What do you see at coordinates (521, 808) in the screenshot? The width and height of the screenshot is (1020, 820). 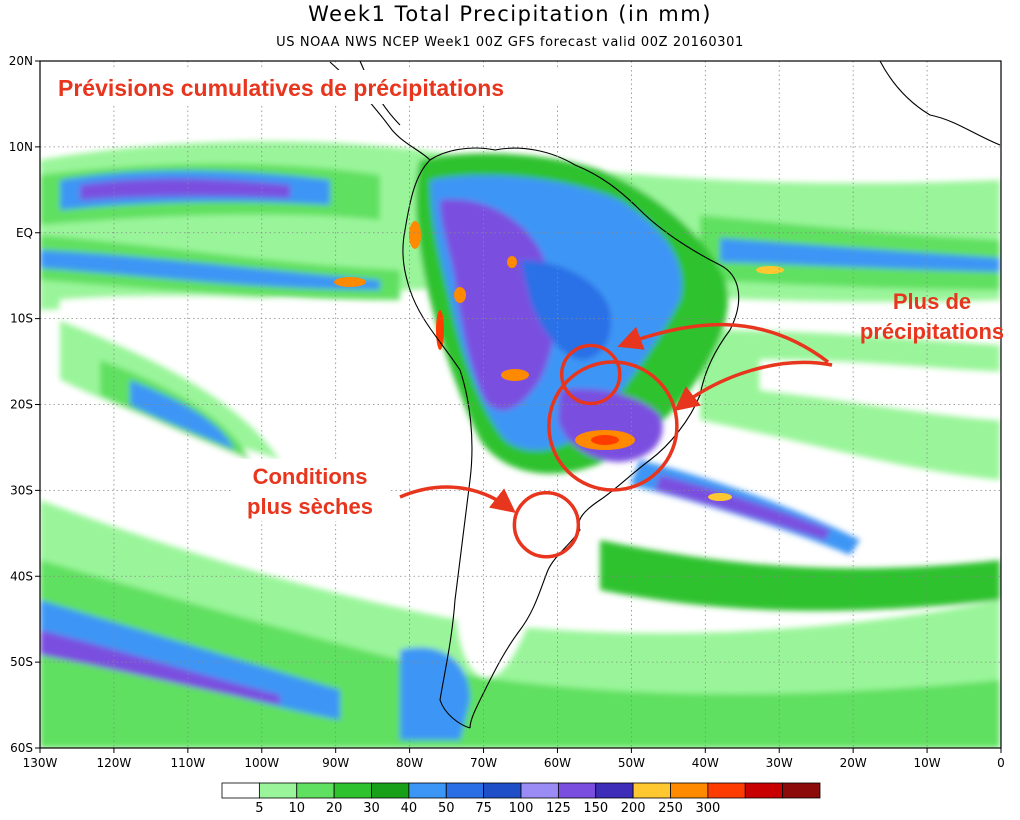 I see `legend-label: 100` at bounding box center [521, 808].